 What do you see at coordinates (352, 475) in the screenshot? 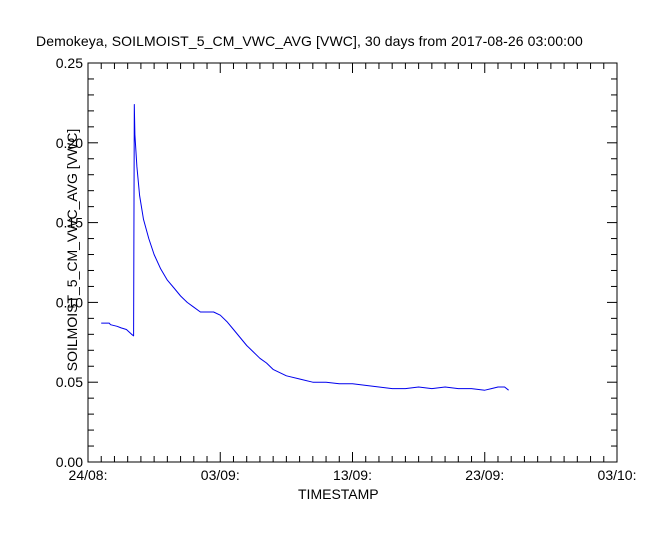
I see `x-tick-label: 13/09:` at bounding box center [352, 475].